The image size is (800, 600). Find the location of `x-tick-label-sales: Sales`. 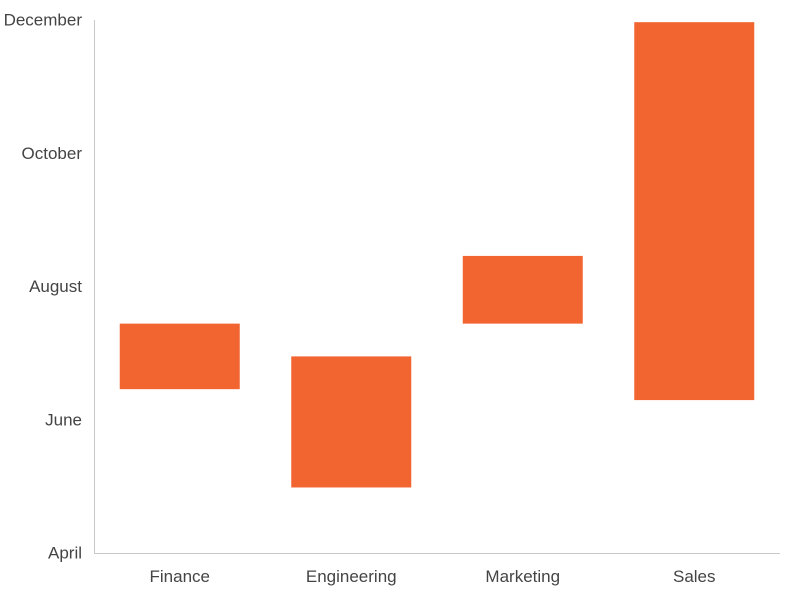

x-tick-label-sales: Sales is located at coordinates (694, 576).